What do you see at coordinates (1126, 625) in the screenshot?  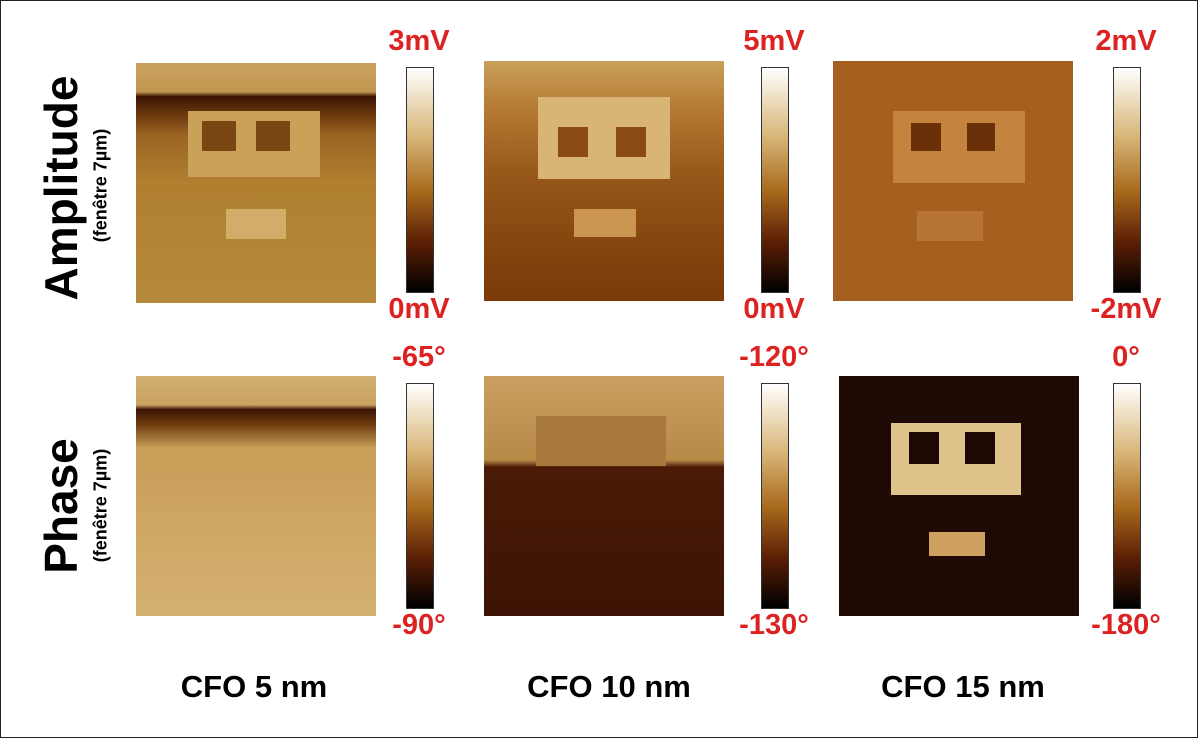 I see `colorbar-min: -180°` at bounding box center [1126, 625].